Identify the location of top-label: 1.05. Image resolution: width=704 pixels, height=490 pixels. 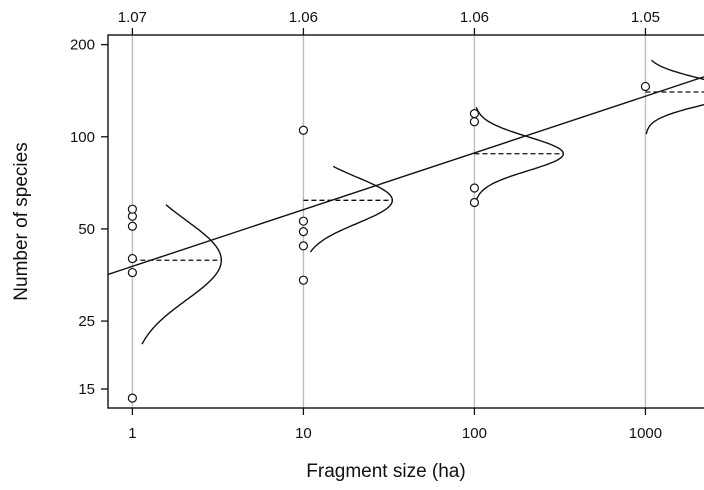
(645, 17).